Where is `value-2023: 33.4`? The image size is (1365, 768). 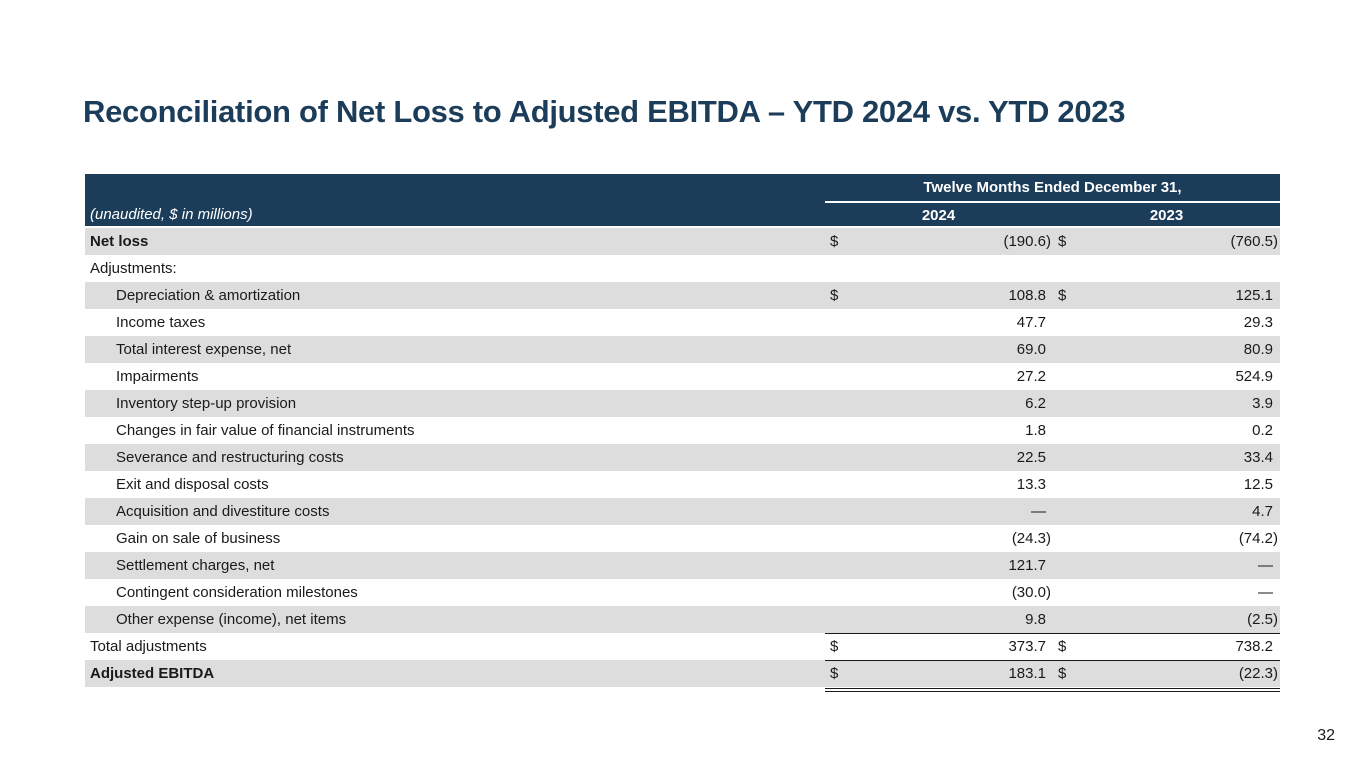
value-2023: 33.4 is located at coordinates (1258, 457).